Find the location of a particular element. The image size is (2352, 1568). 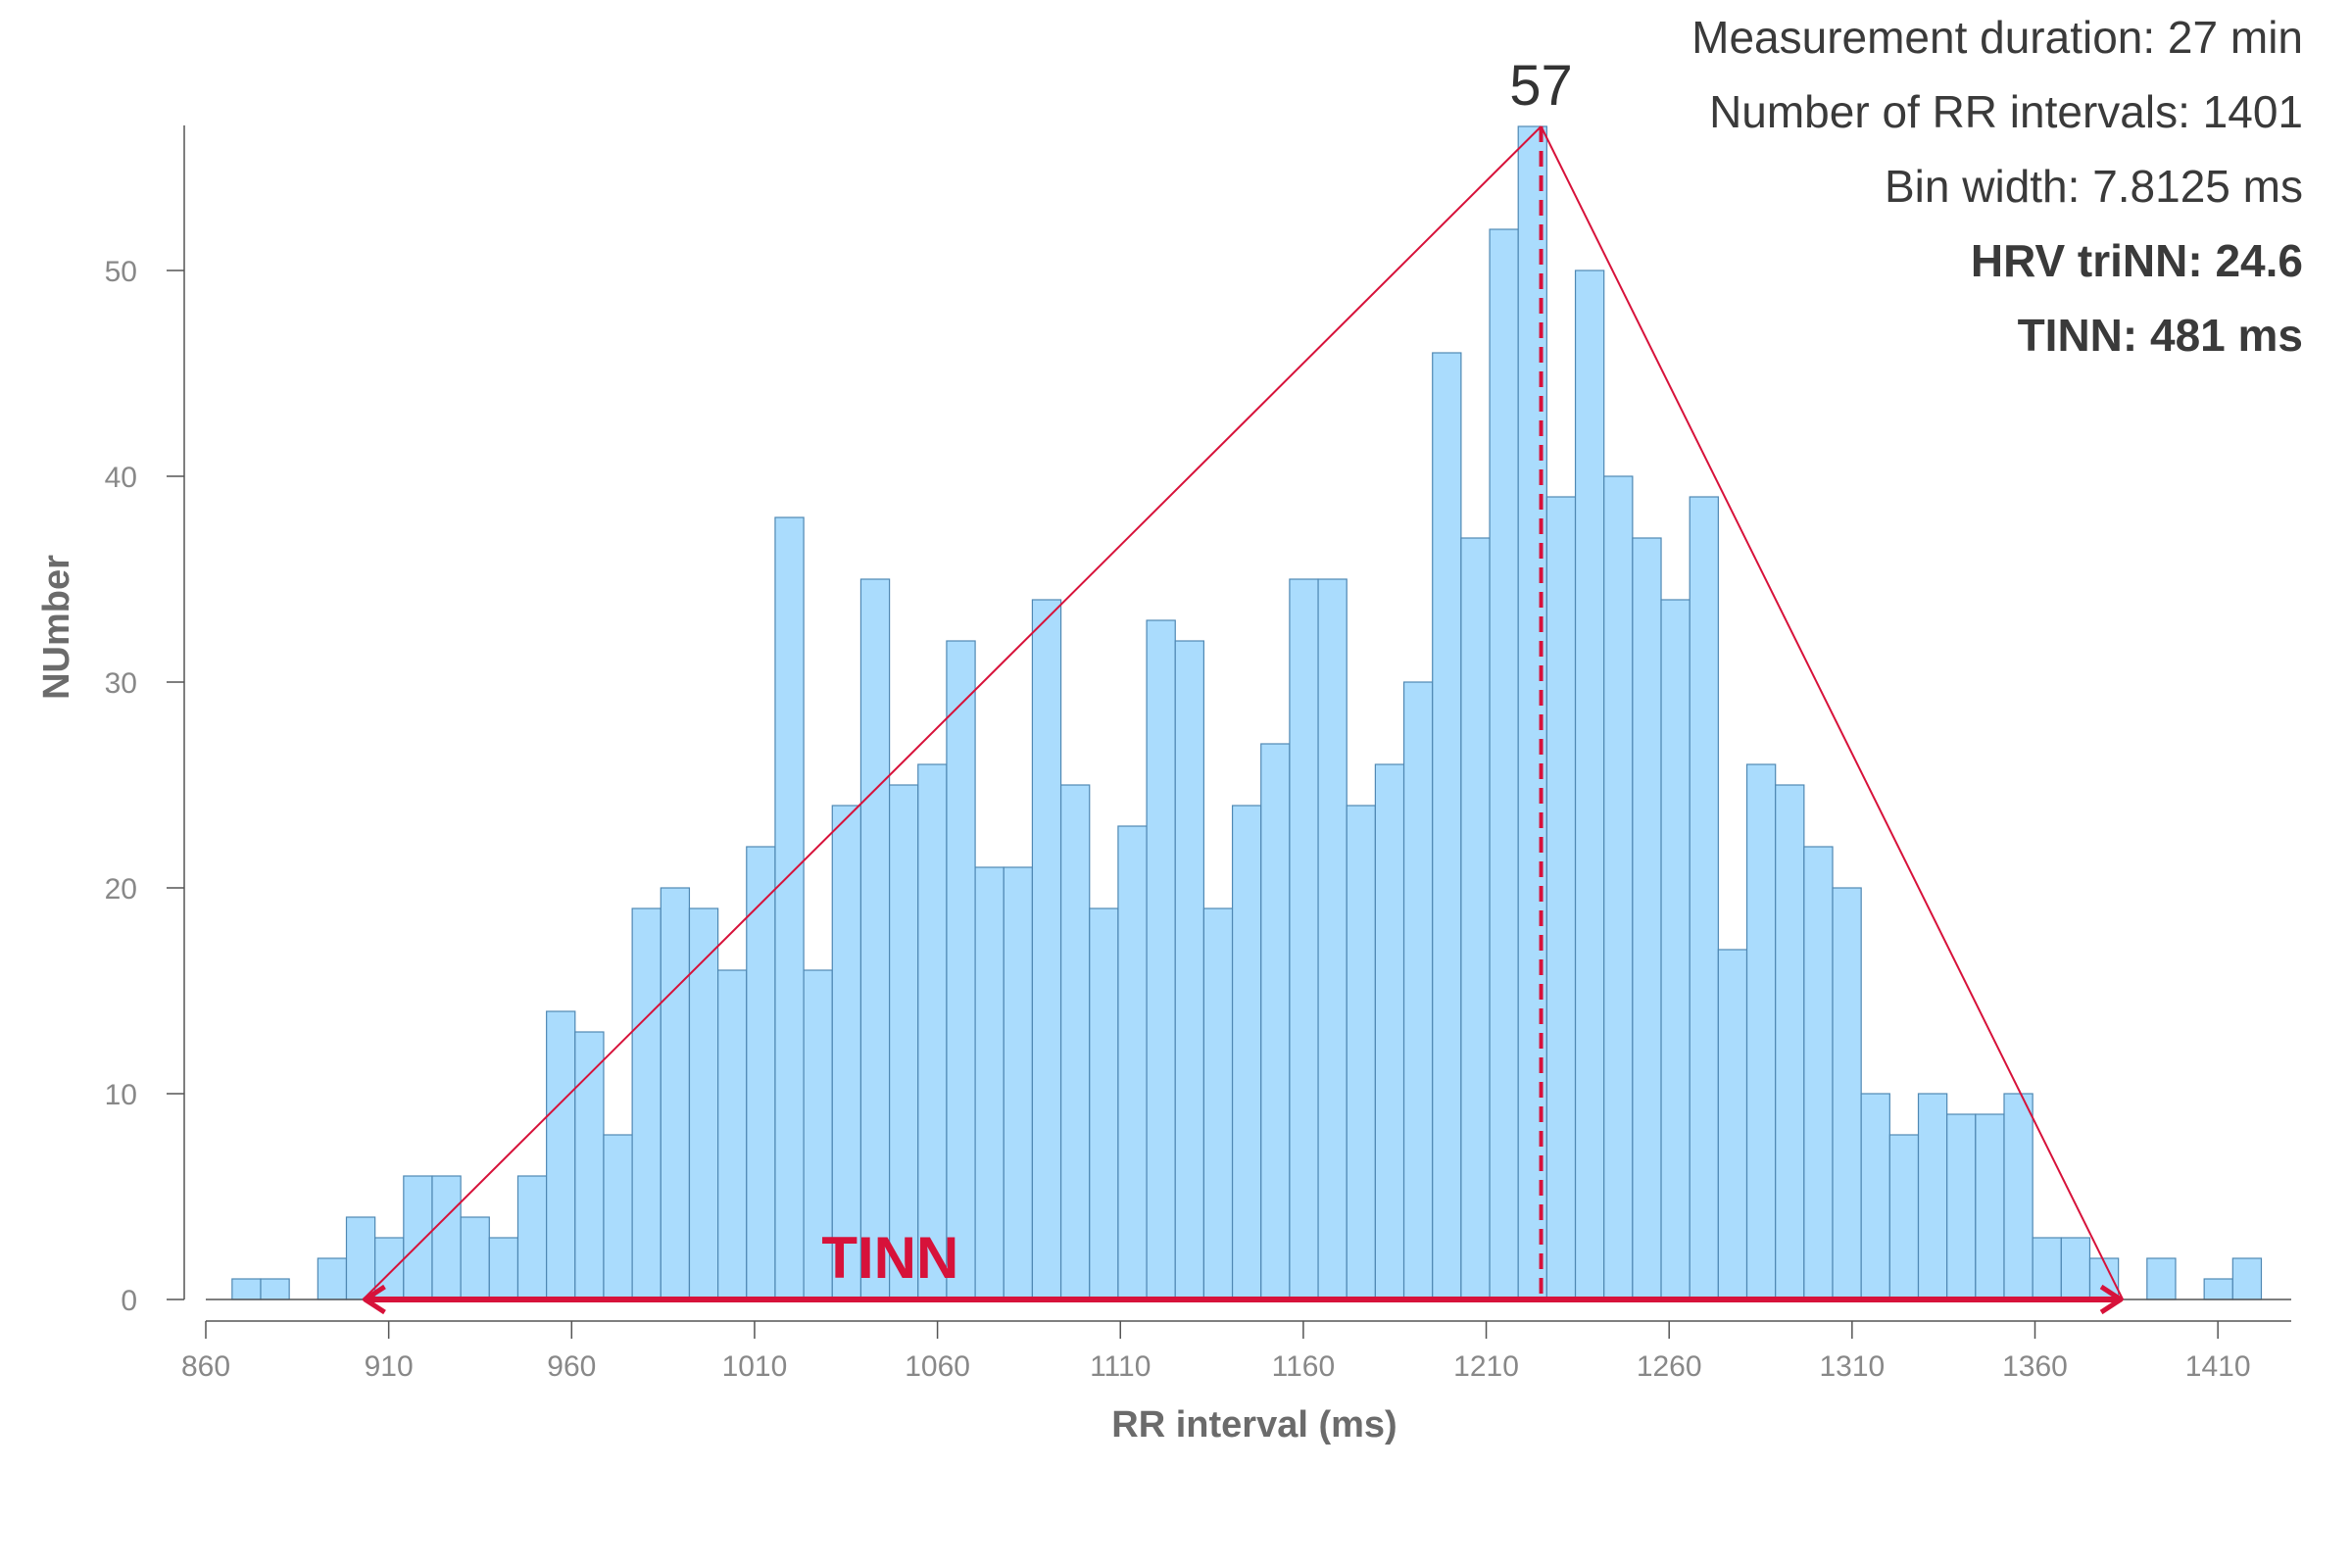

y-tick-label: 10 is located at coordinates (121, 1095).